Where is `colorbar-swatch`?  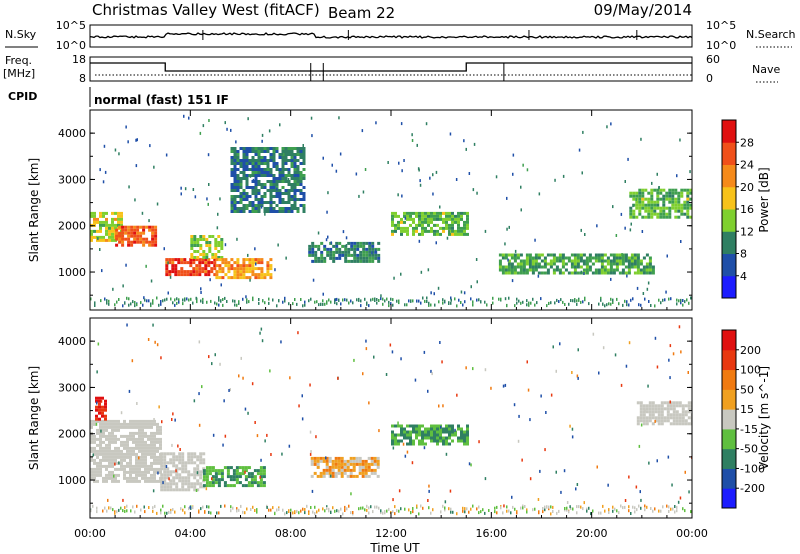
colorbar-swatch is located at coordinates (729, 131).